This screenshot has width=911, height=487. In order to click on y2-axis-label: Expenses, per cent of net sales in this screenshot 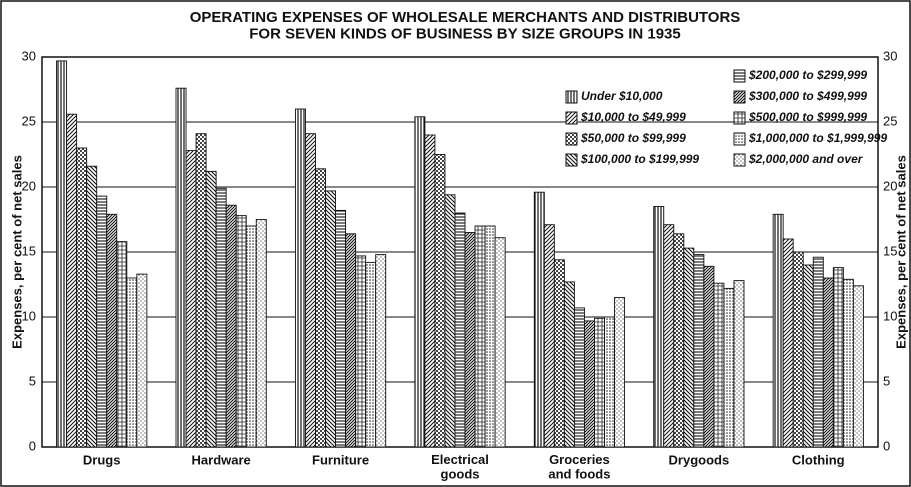, I will do `click(900, 252)`.